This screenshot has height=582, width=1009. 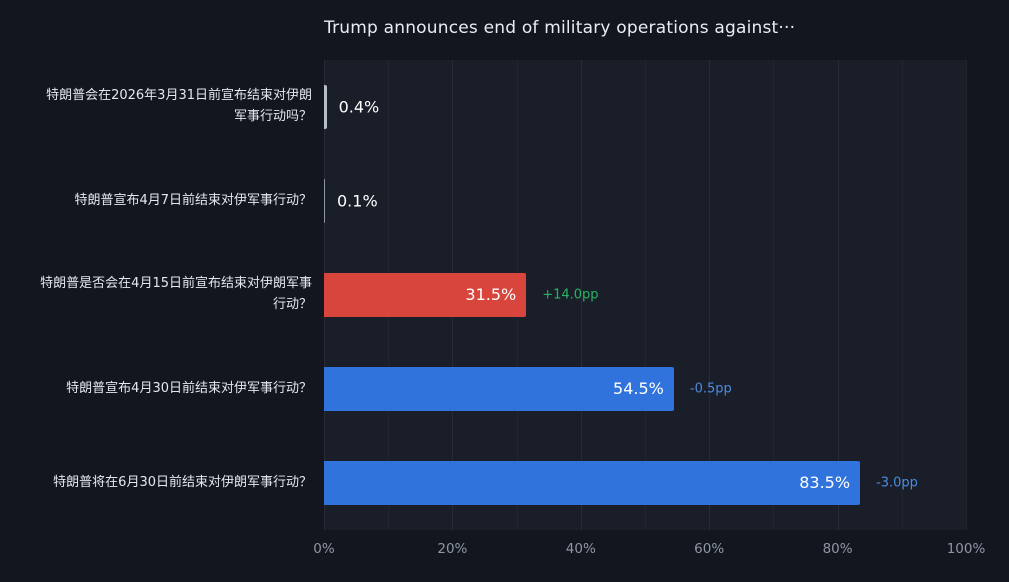 I want to click on x-tick-label: 40%, so click(x=580, y=549).